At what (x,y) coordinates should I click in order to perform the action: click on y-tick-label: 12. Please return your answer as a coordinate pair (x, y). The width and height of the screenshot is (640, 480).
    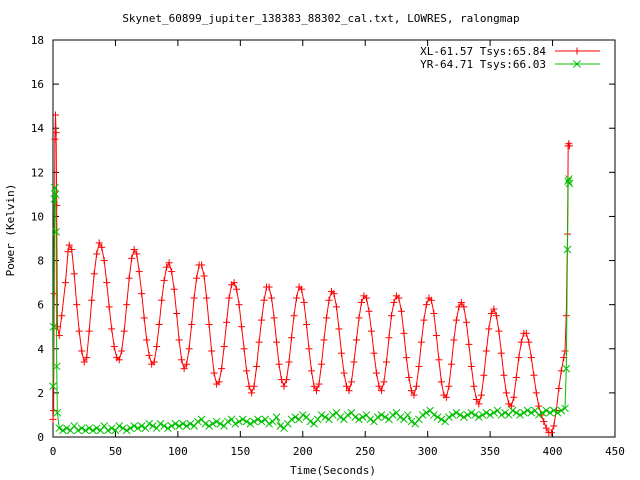
    Looking at the image, I should click on (37, 172).